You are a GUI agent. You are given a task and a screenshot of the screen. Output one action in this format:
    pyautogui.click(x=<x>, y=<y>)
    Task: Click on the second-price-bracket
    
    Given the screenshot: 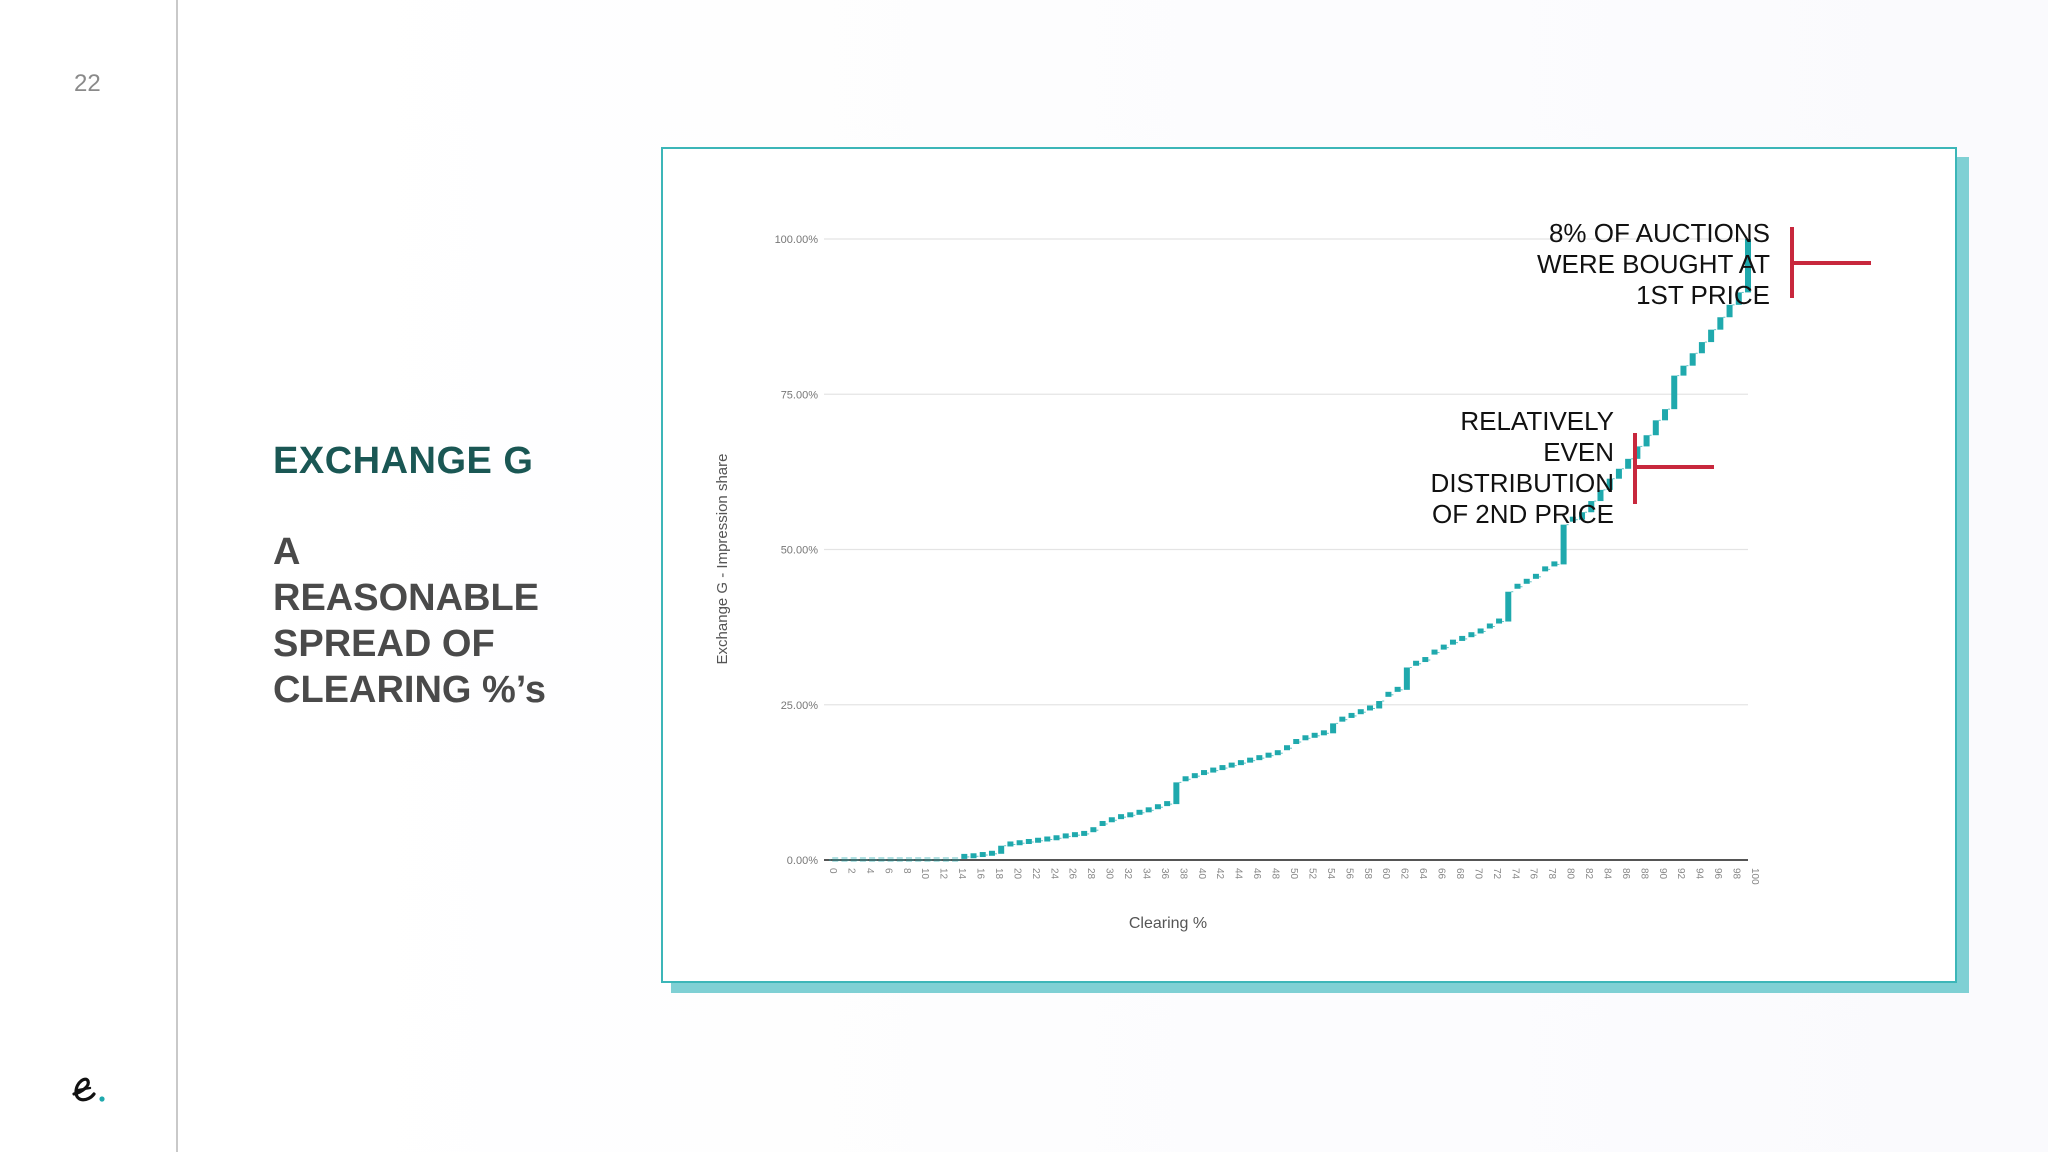 What is the action you would take?
    pyautogui.click(x=1673, y=468)
    